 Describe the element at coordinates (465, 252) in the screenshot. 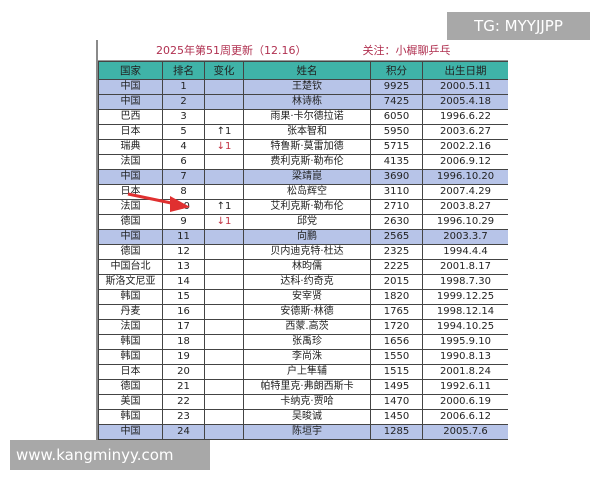

I see `birthdate-cell: 1994.4.4` at that location.